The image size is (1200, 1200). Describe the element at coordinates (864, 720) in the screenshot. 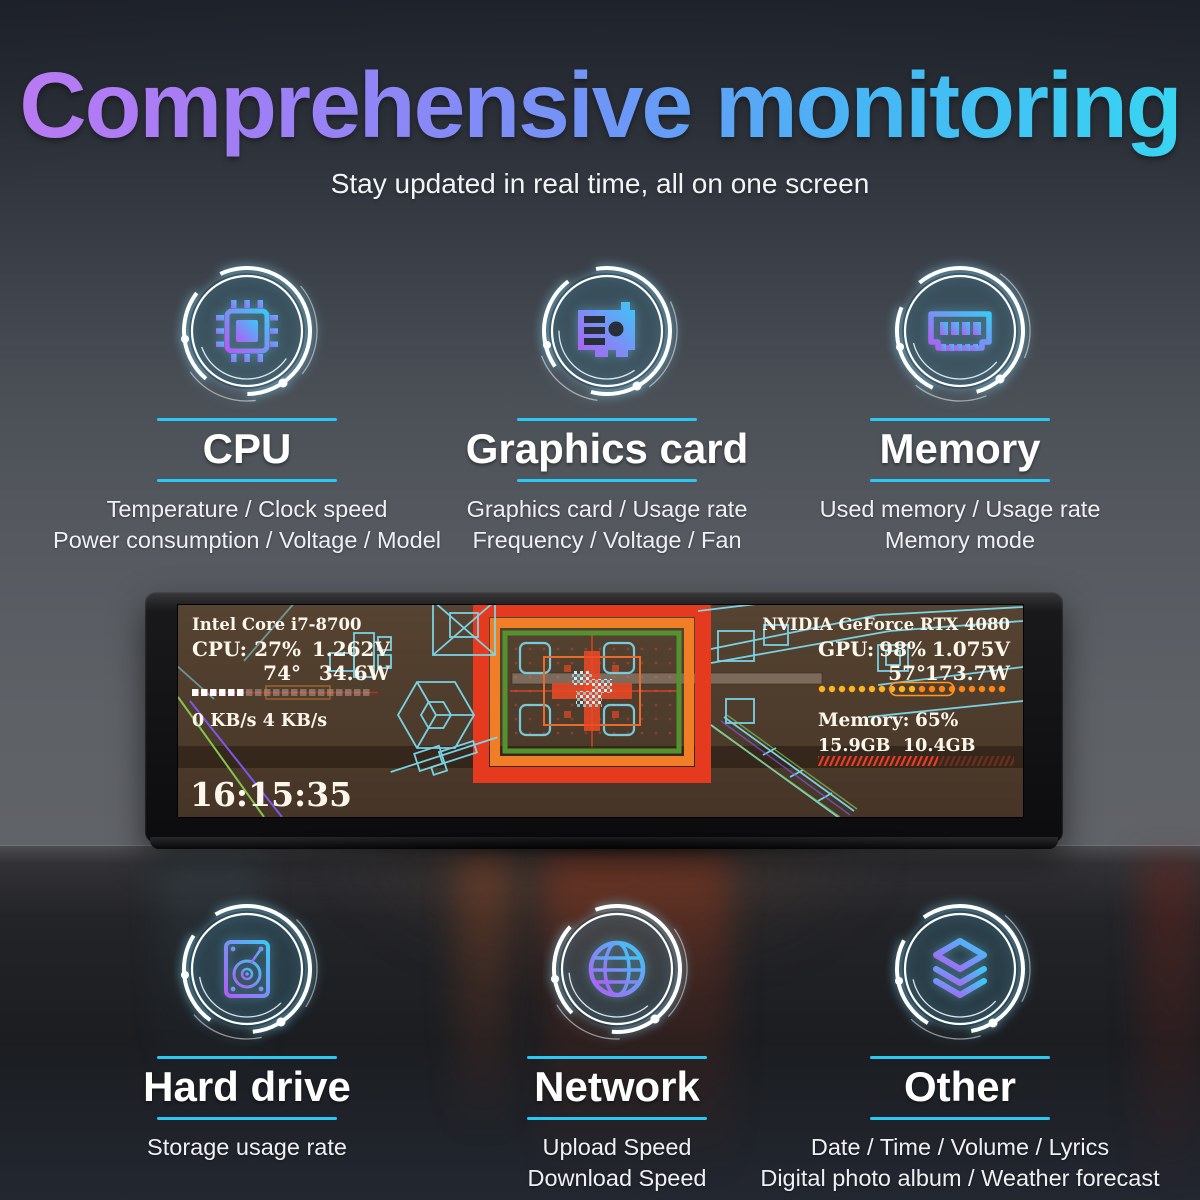

I see `memory-label: Memory:` at that location.